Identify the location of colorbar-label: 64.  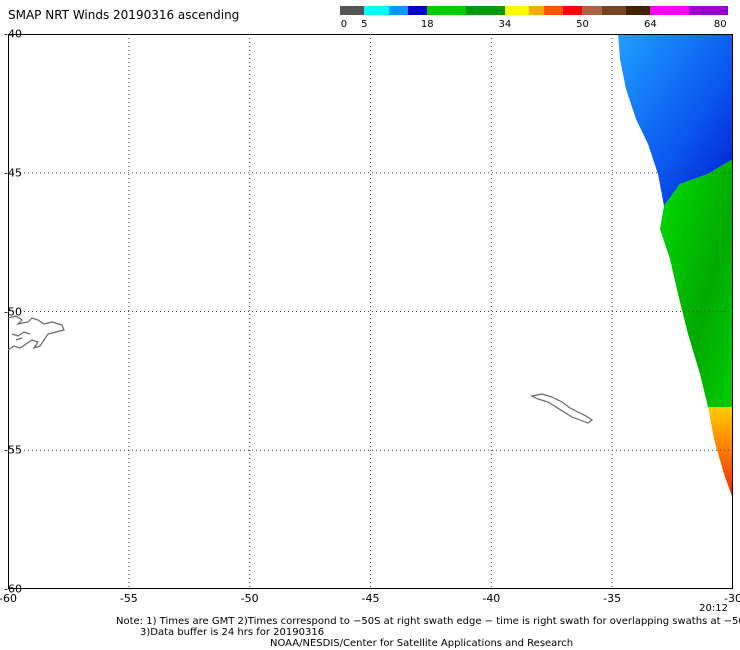
(650, 24).